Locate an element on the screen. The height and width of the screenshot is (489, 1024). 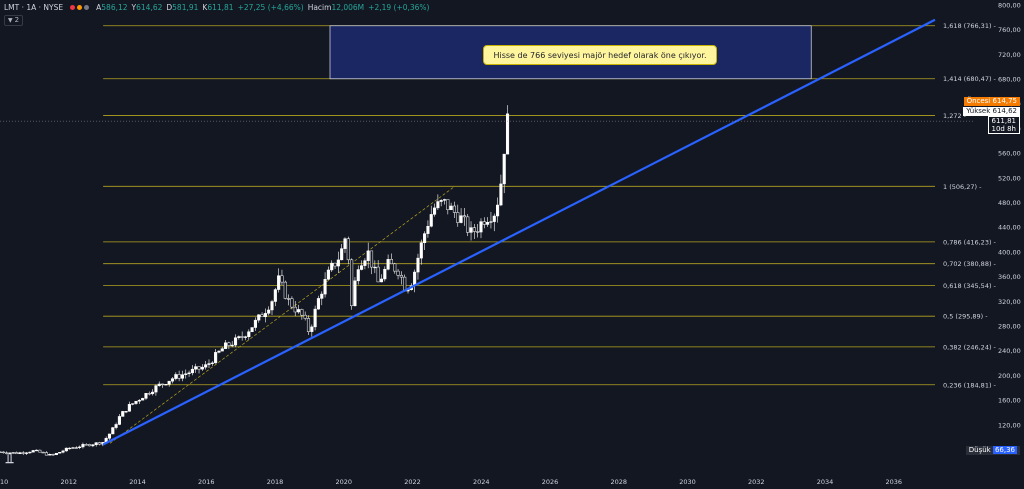
symbol-title: LMT · 1A · NYSE is located at coordinates (34, 7).